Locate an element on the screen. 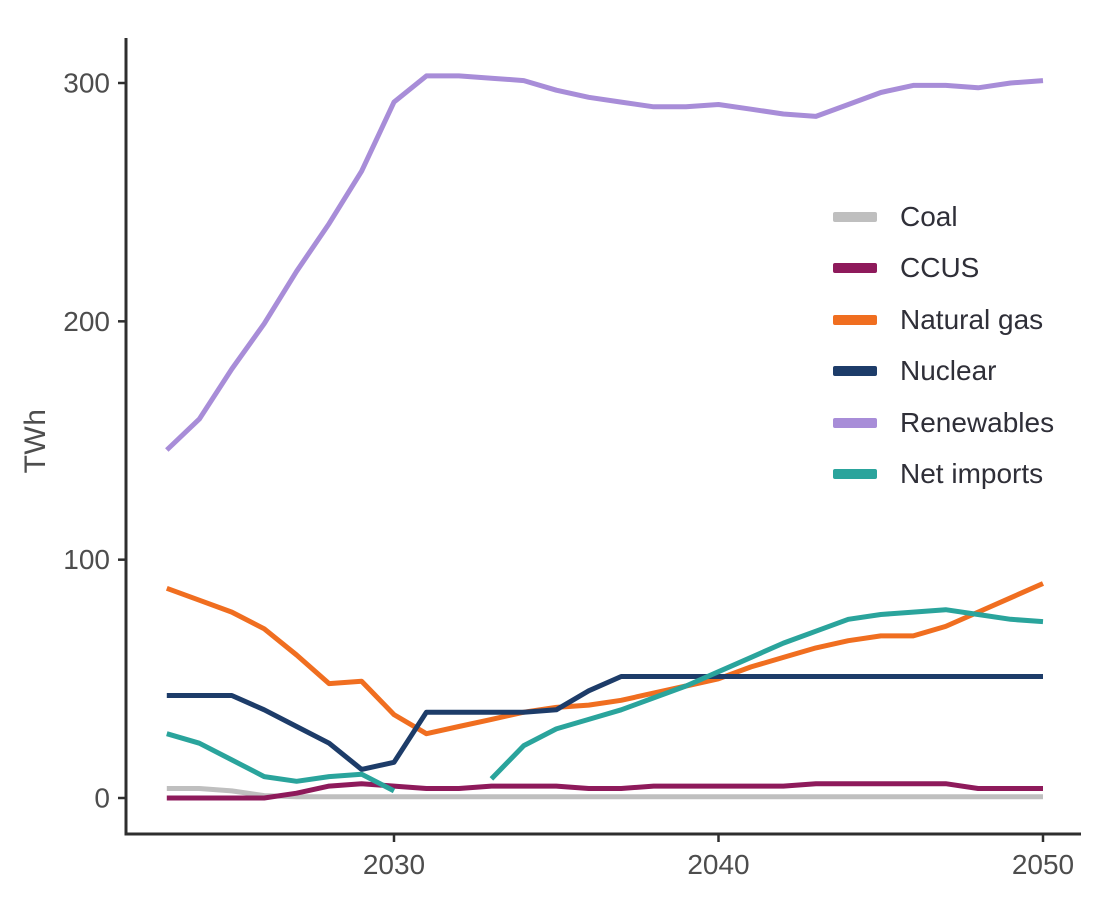  legend-item-ccus: CCUS is located at coordinates (943, 269).